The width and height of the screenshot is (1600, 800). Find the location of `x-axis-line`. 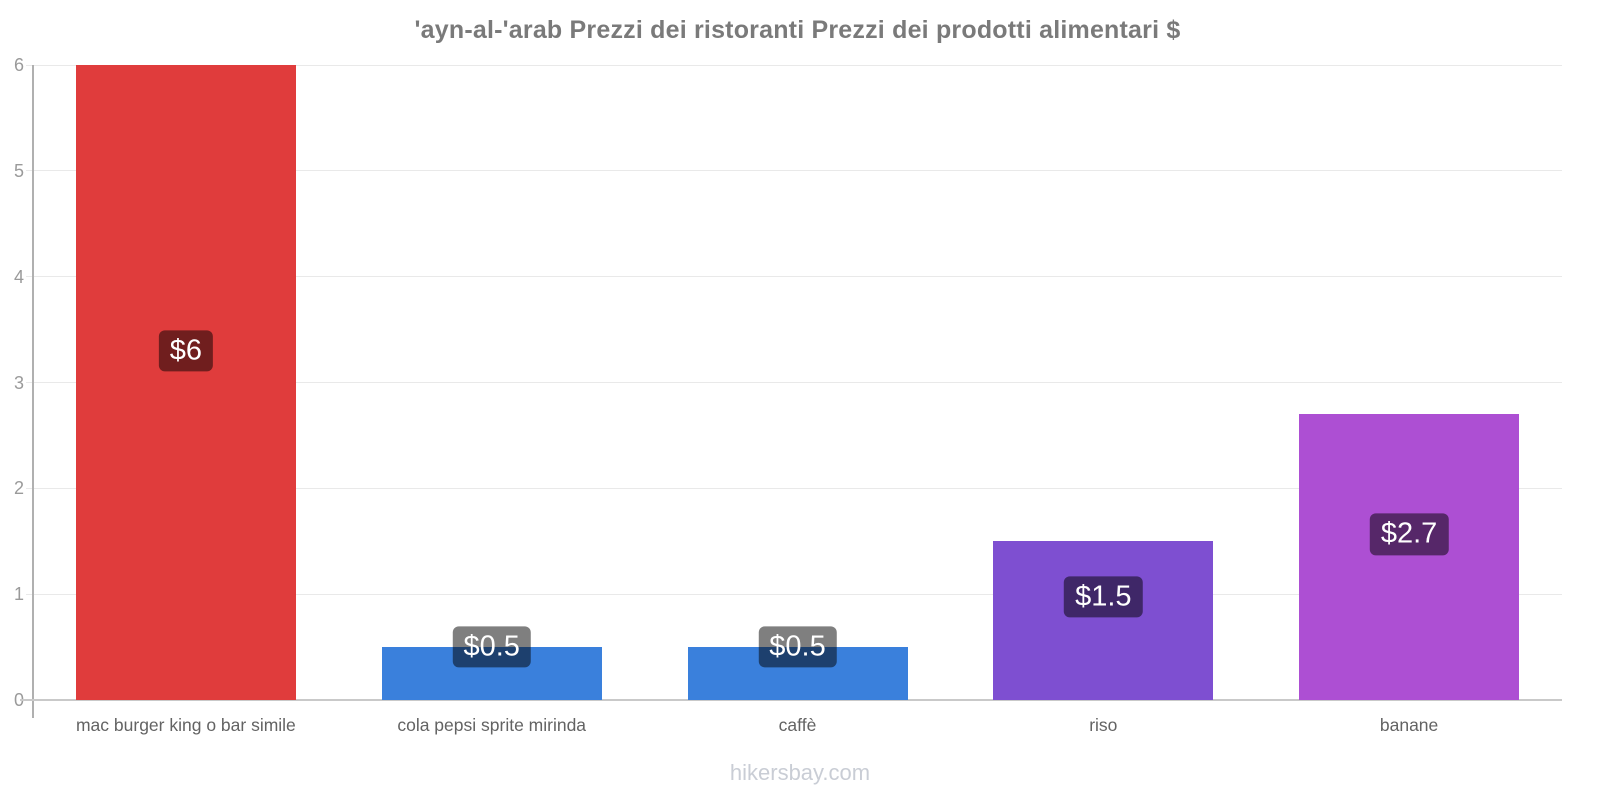

x-axis-line is located at coordinates (791, 700).